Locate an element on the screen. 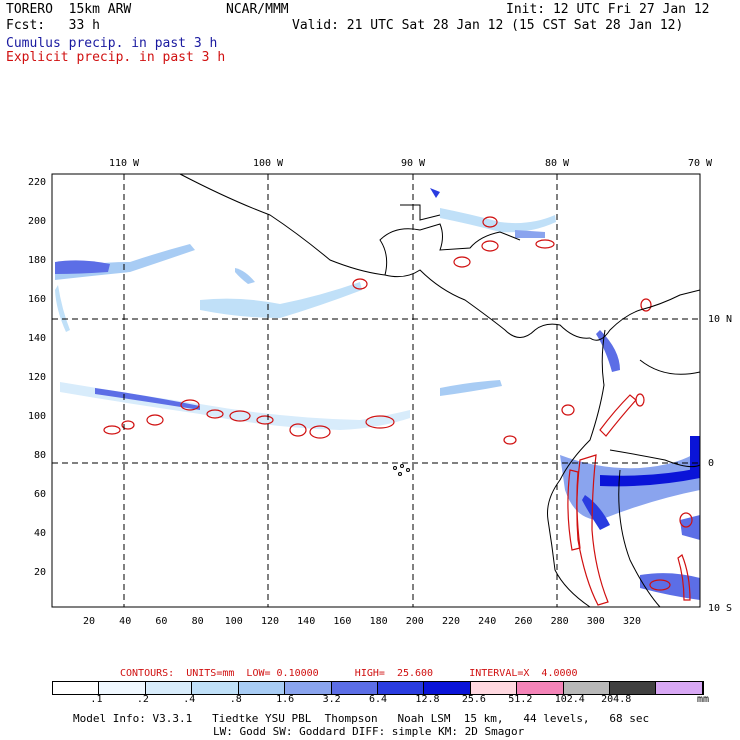  x-tick-label: 180 is located at coordinates (379, 621).